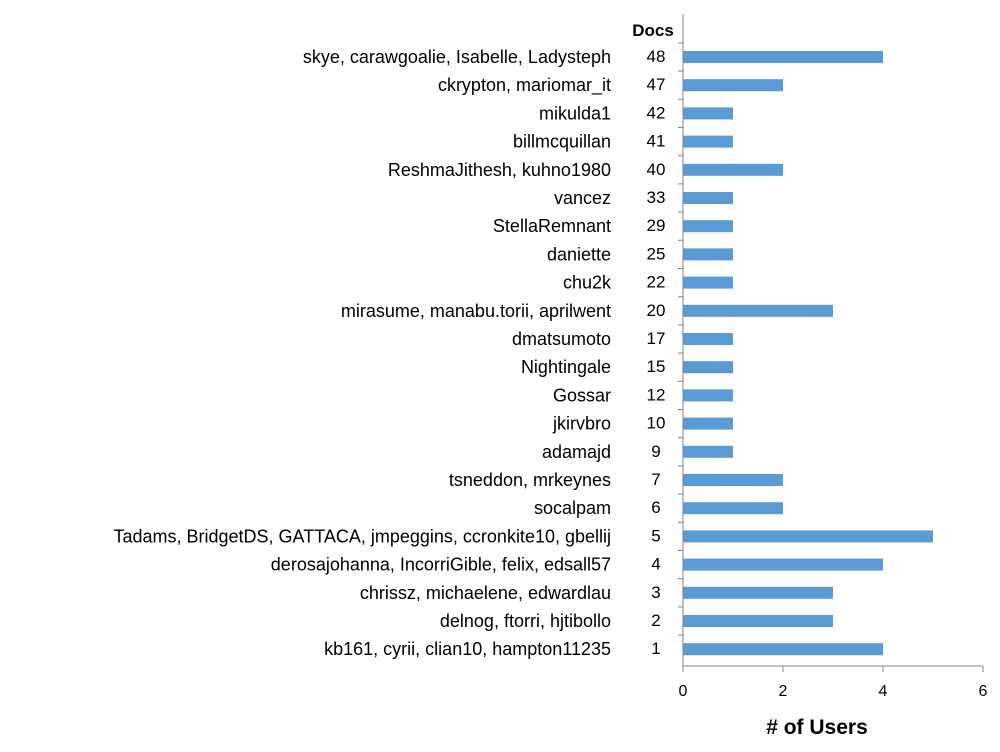 This screenshot has height=752, width=1000. What do you see at coordinates (656, 197) in the screenshot?
I see `docs-count-label: 33` at bounding box center [656, 197].